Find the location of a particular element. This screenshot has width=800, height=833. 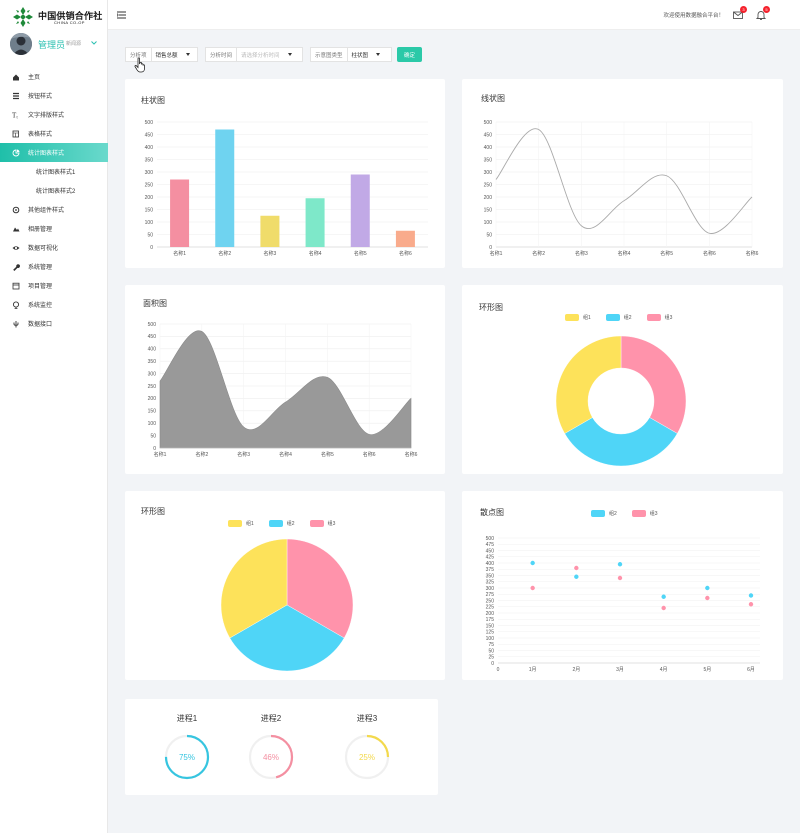

sidebar-item-11: 系统管理 is located at coordinates (54, 266).